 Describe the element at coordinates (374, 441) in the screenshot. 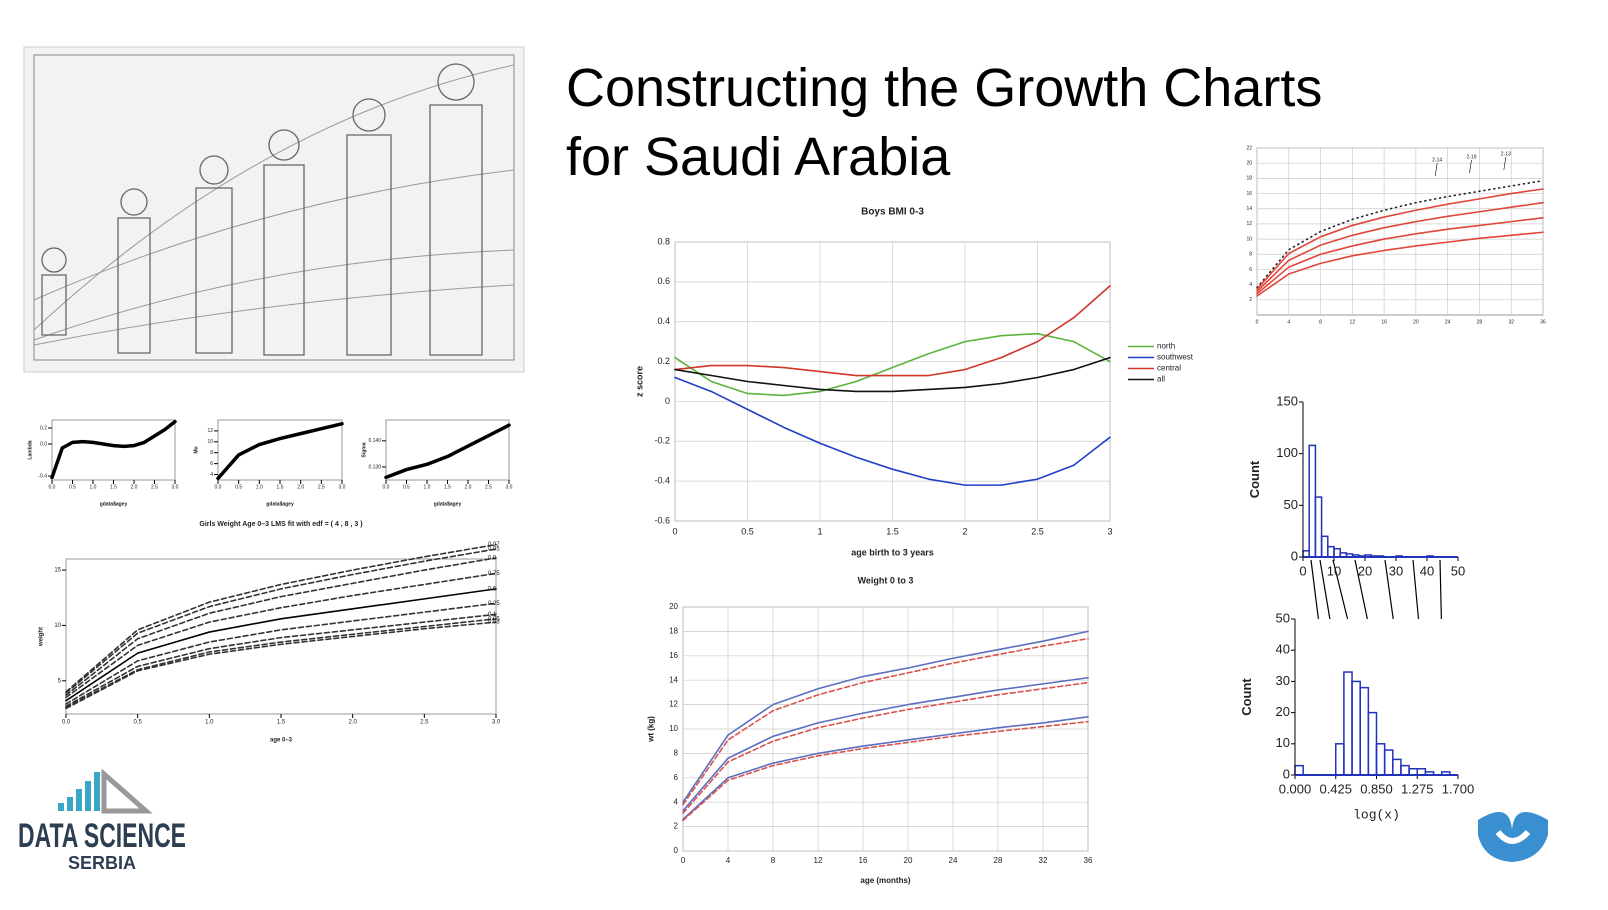

I see `y-tick-label: 0.140` at that location.